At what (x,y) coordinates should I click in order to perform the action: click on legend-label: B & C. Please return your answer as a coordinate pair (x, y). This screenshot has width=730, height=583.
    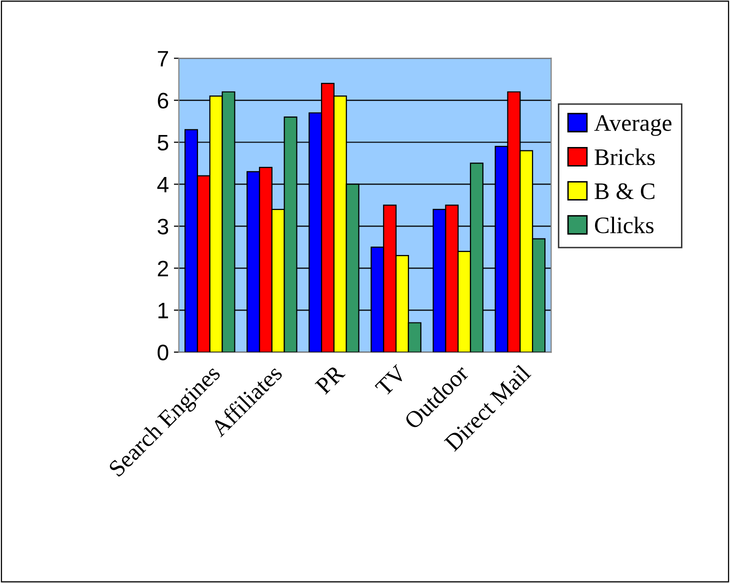
    Looking at the image, I should click on (624, 191).